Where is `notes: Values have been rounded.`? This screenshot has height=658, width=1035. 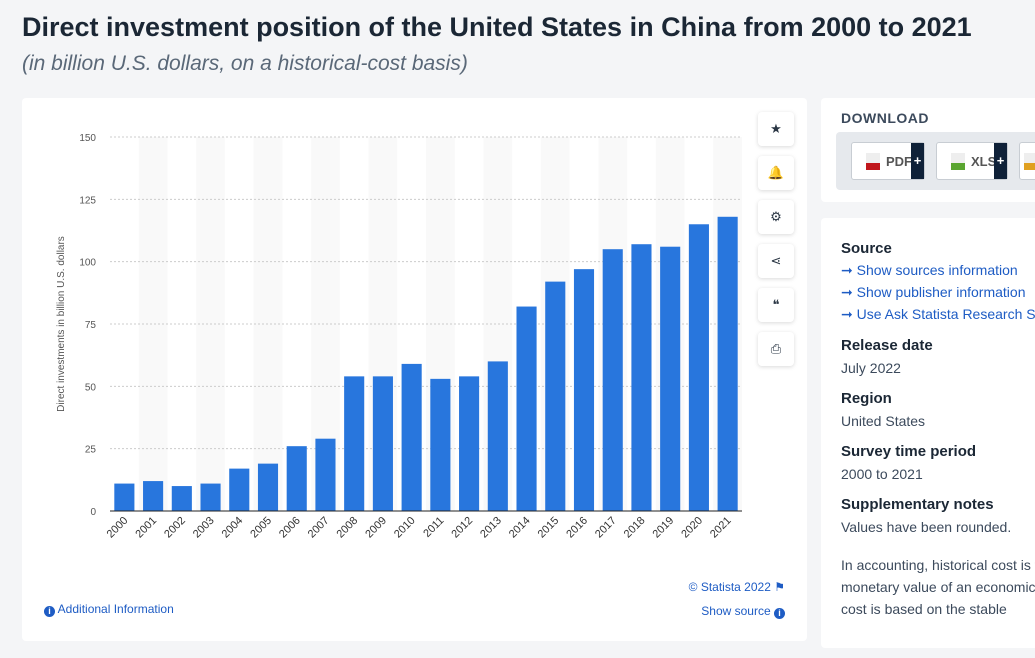
notes: Values have been rounded. is located at coordinates (926, 527).